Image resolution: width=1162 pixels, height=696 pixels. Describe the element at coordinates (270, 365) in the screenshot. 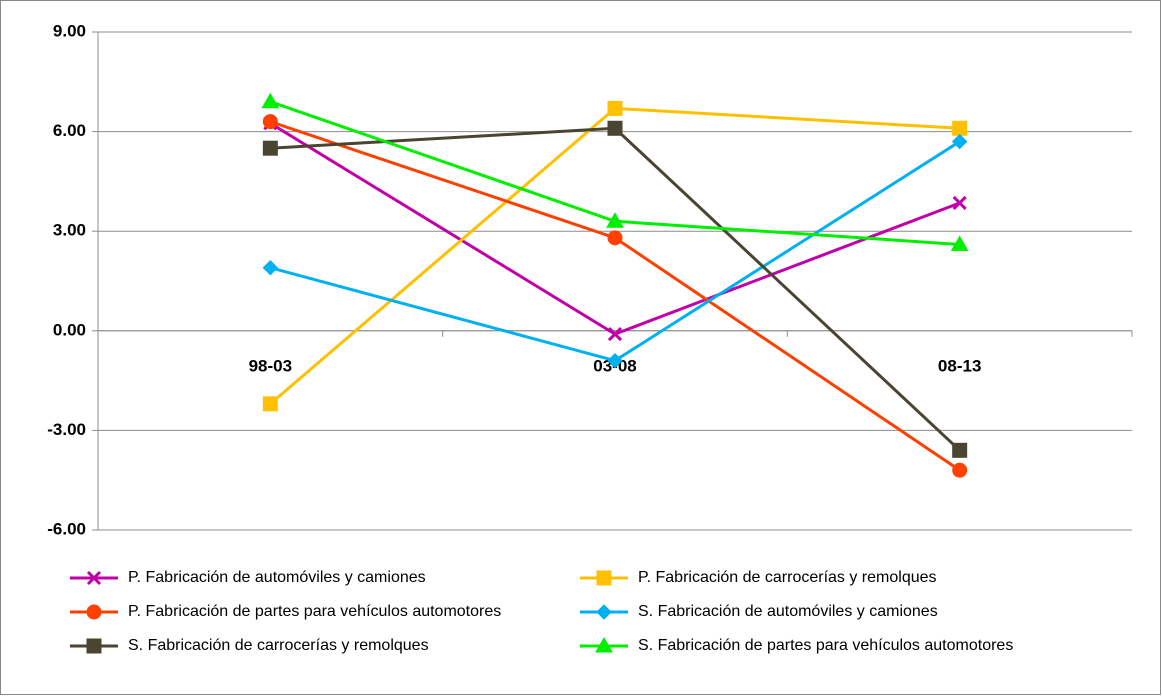

I see `x-tick-label: 98-03` at that location.